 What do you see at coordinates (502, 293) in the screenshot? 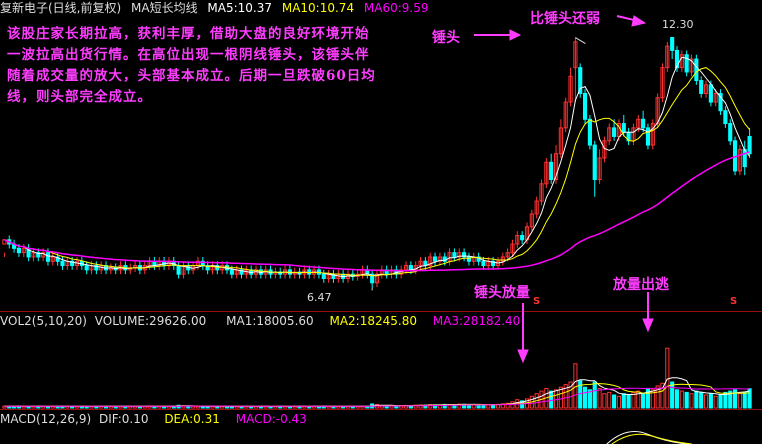
I see `hammer-volume-label: 锤头放量` at bounding box center [502, 293].